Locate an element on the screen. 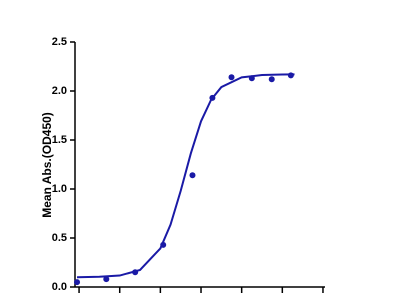 This screenshot has height=300, width=400. y-tick-label: 2.0 is located at coordinates (59, 91).